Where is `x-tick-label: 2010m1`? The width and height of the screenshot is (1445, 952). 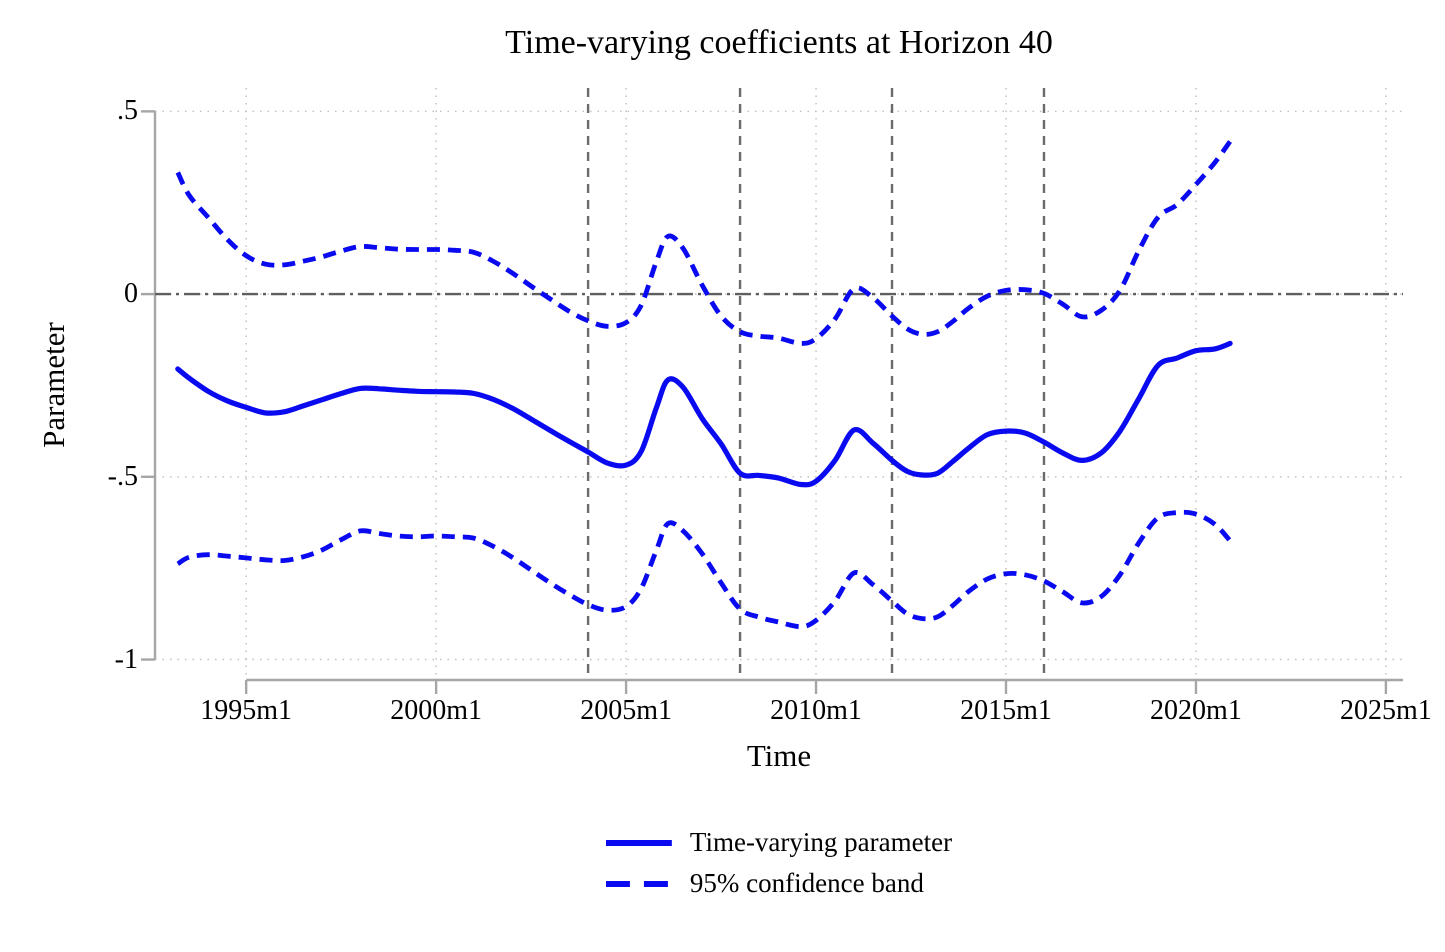 x-tick-label: 2010m1 is located at coordinates (816, 710).